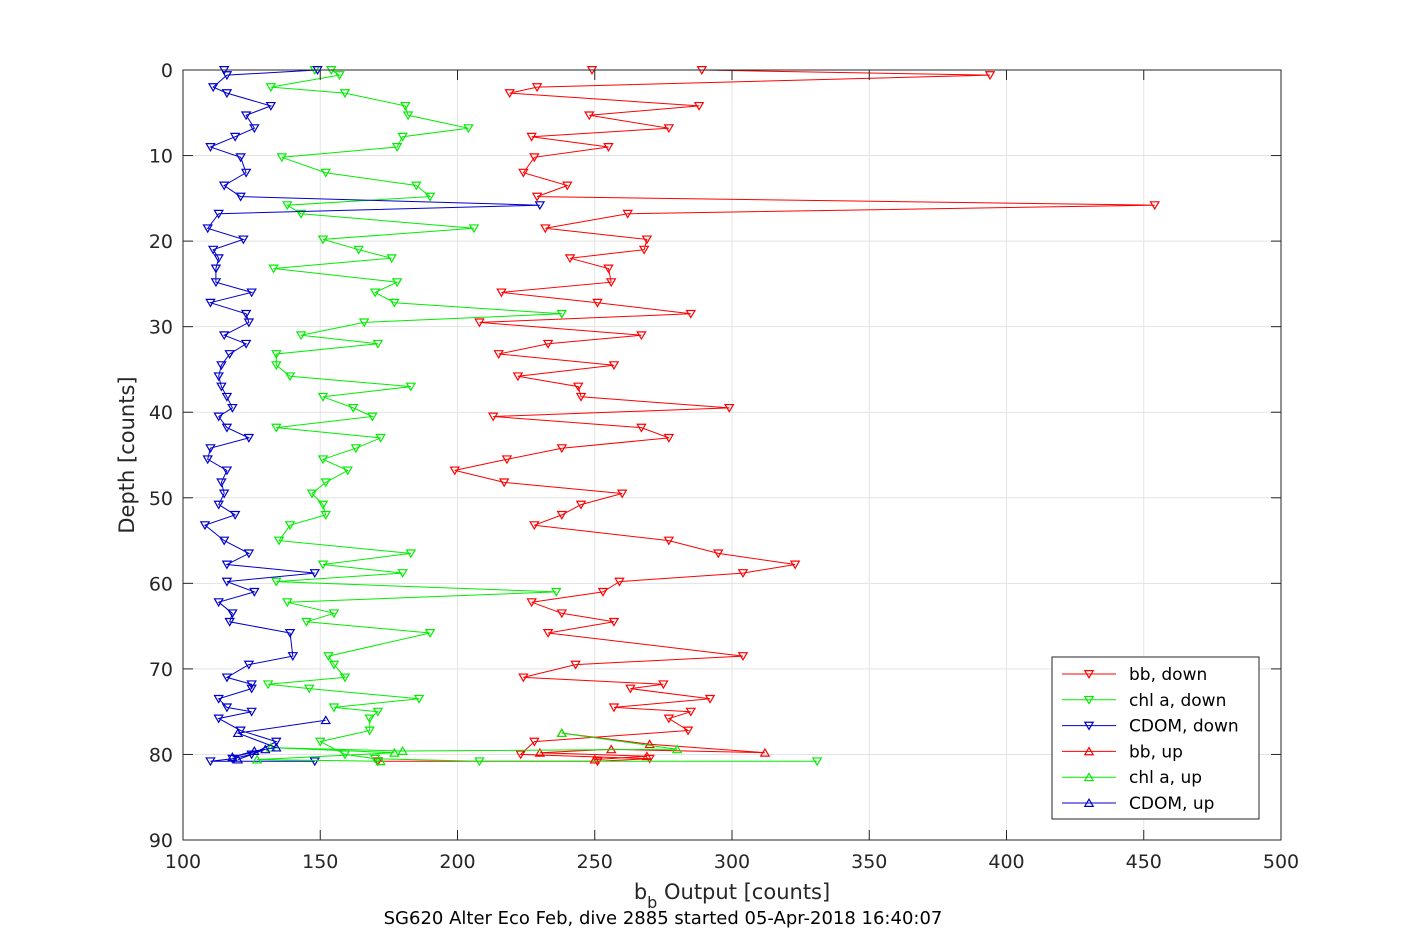 The height and width of the screenshot is (945, 1417). I want to click on x-axis-title: bb Output [counts], so click(732, 896).